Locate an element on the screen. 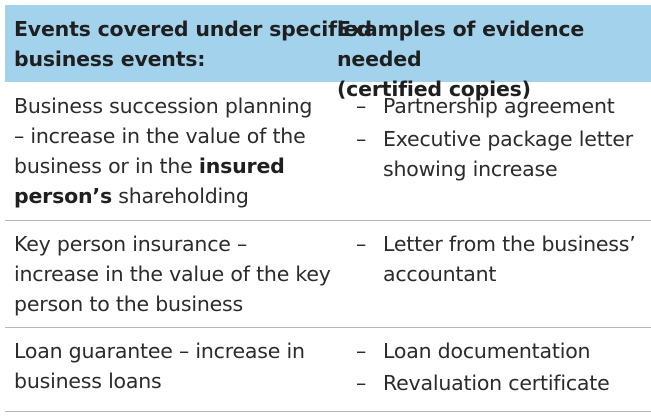 The image size is (651, 417). row-2-evidence-1-line-1: Letter from the business’ is located at coordinates (509, 244).